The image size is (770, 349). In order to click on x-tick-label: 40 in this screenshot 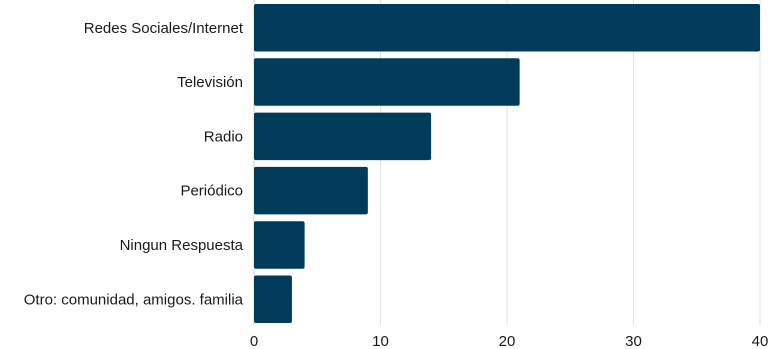, I will do `click(760, 341)`.